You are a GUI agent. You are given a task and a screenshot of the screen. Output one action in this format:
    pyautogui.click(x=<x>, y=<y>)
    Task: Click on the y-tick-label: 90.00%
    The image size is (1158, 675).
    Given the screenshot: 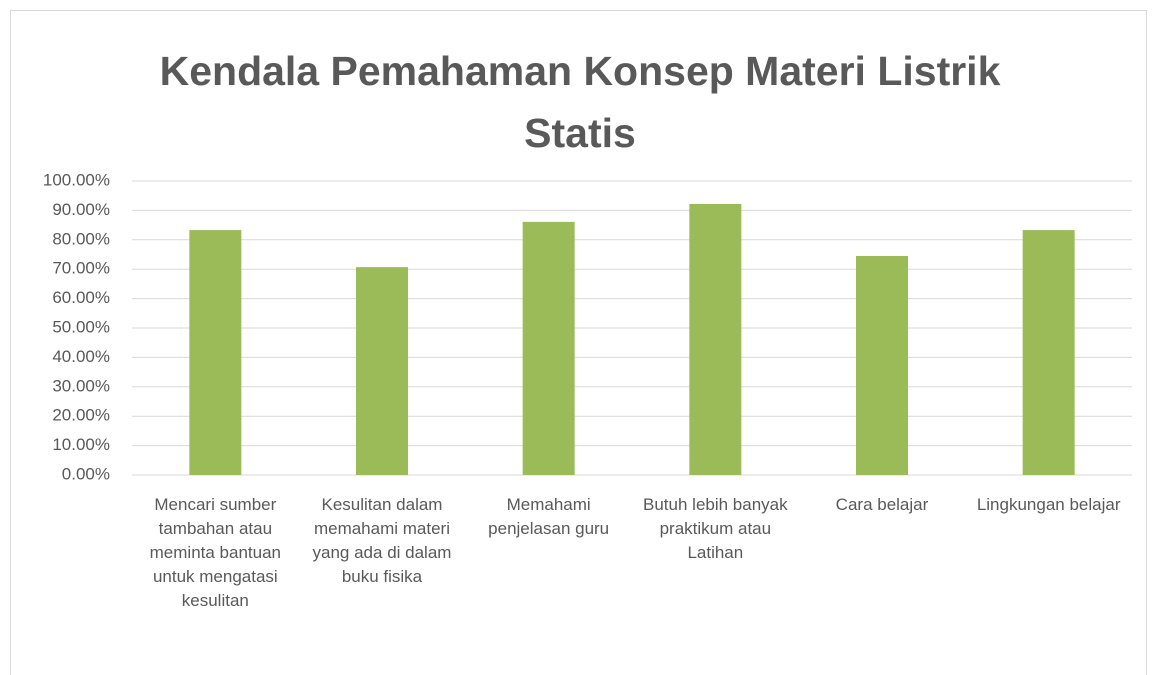 What is the action you would take?
    pyautogui.click(x=81, y=209)
    